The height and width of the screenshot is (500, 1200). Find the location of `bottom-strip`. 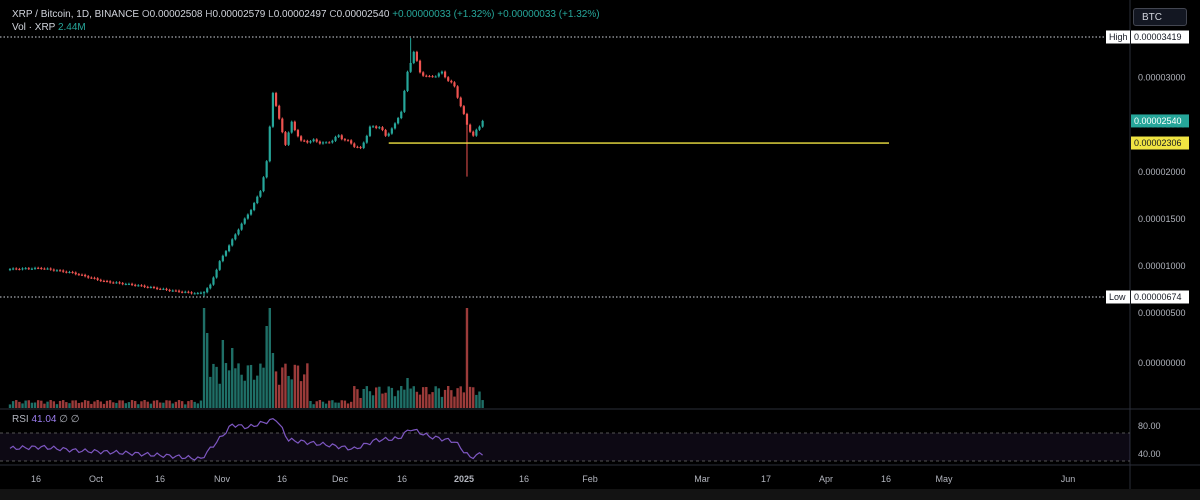

bottom-strip is located at coordinates (600, 494).